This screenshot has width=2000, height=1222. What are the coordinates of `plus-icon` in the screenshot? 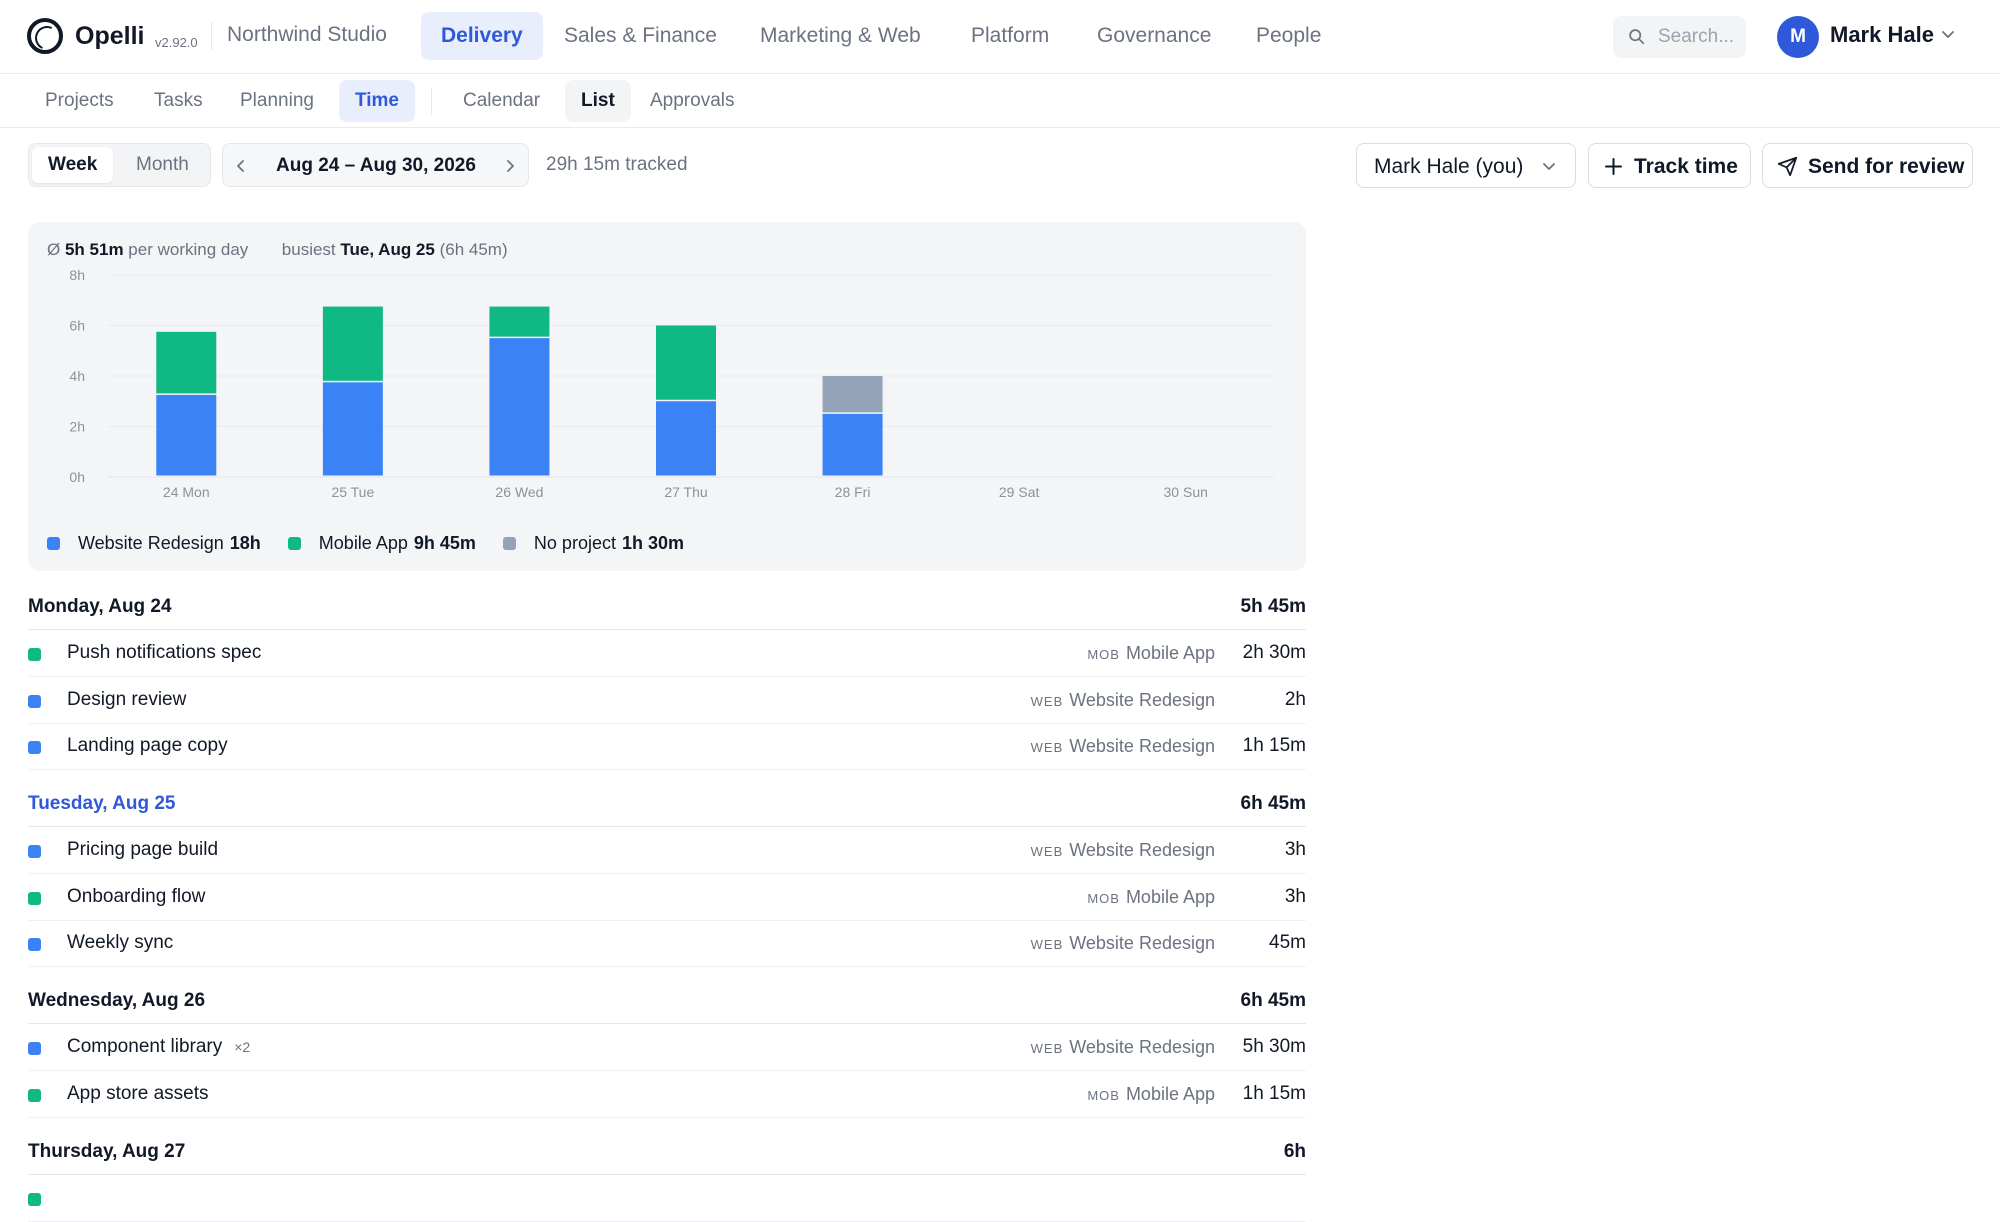 It's located at (1613, 166).